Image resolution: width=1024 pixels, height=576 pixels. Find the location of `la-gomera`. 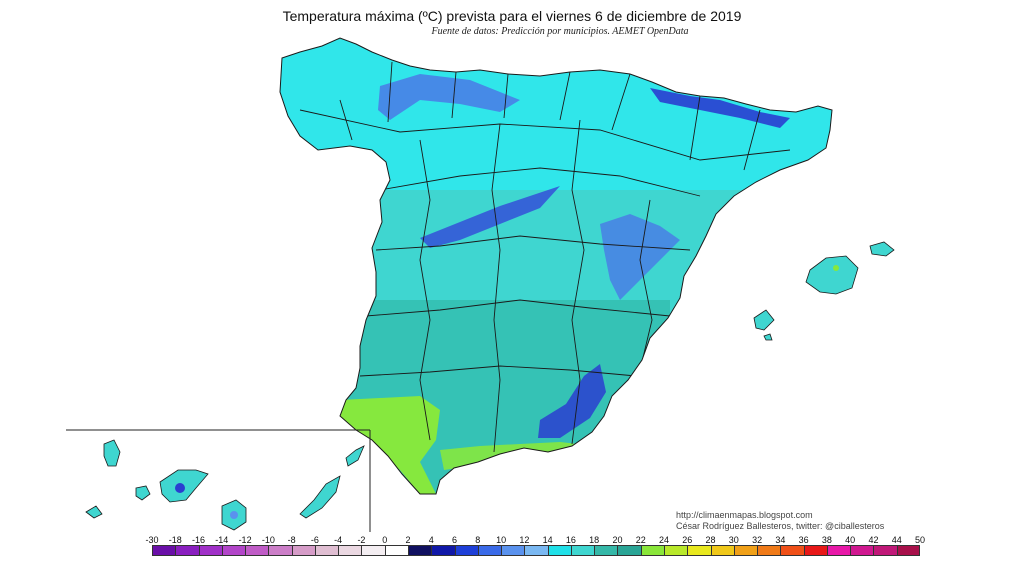

la-gomera is located at coordinates (143, 493).